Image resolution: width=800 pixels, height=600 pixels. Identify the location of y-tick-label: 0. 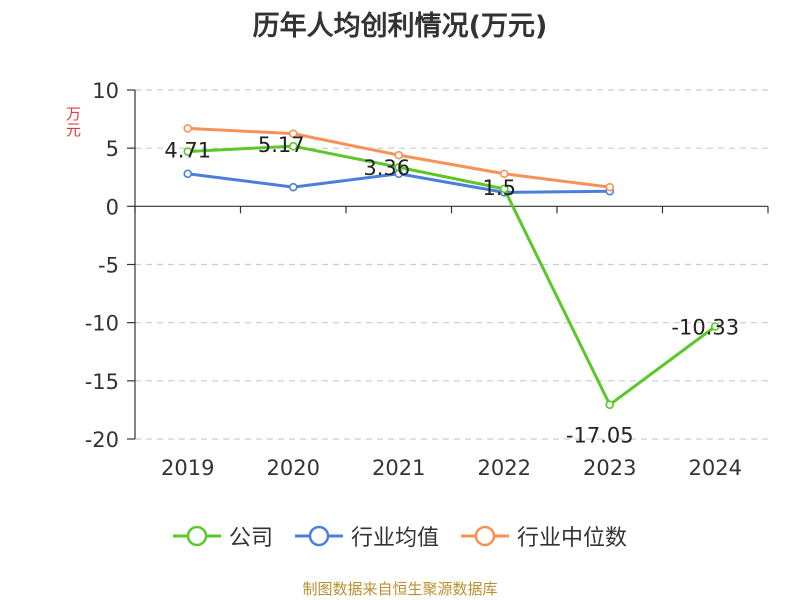
(112, 207).